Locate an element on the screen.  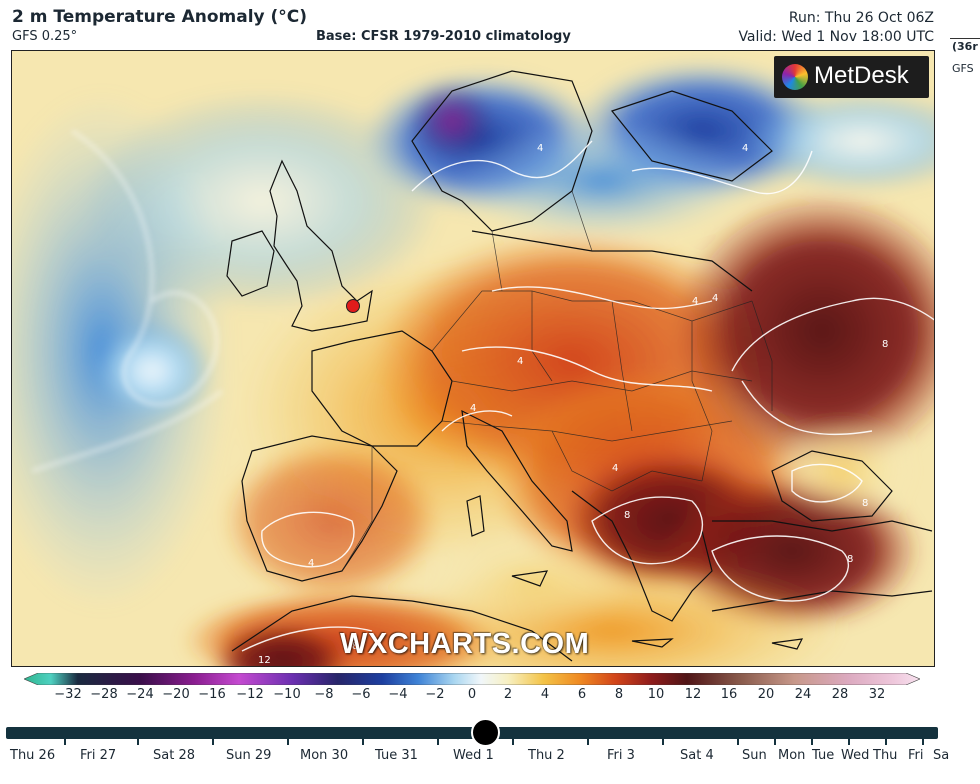
model-name: GFS 0.25° is located at coordinates (45, 36).